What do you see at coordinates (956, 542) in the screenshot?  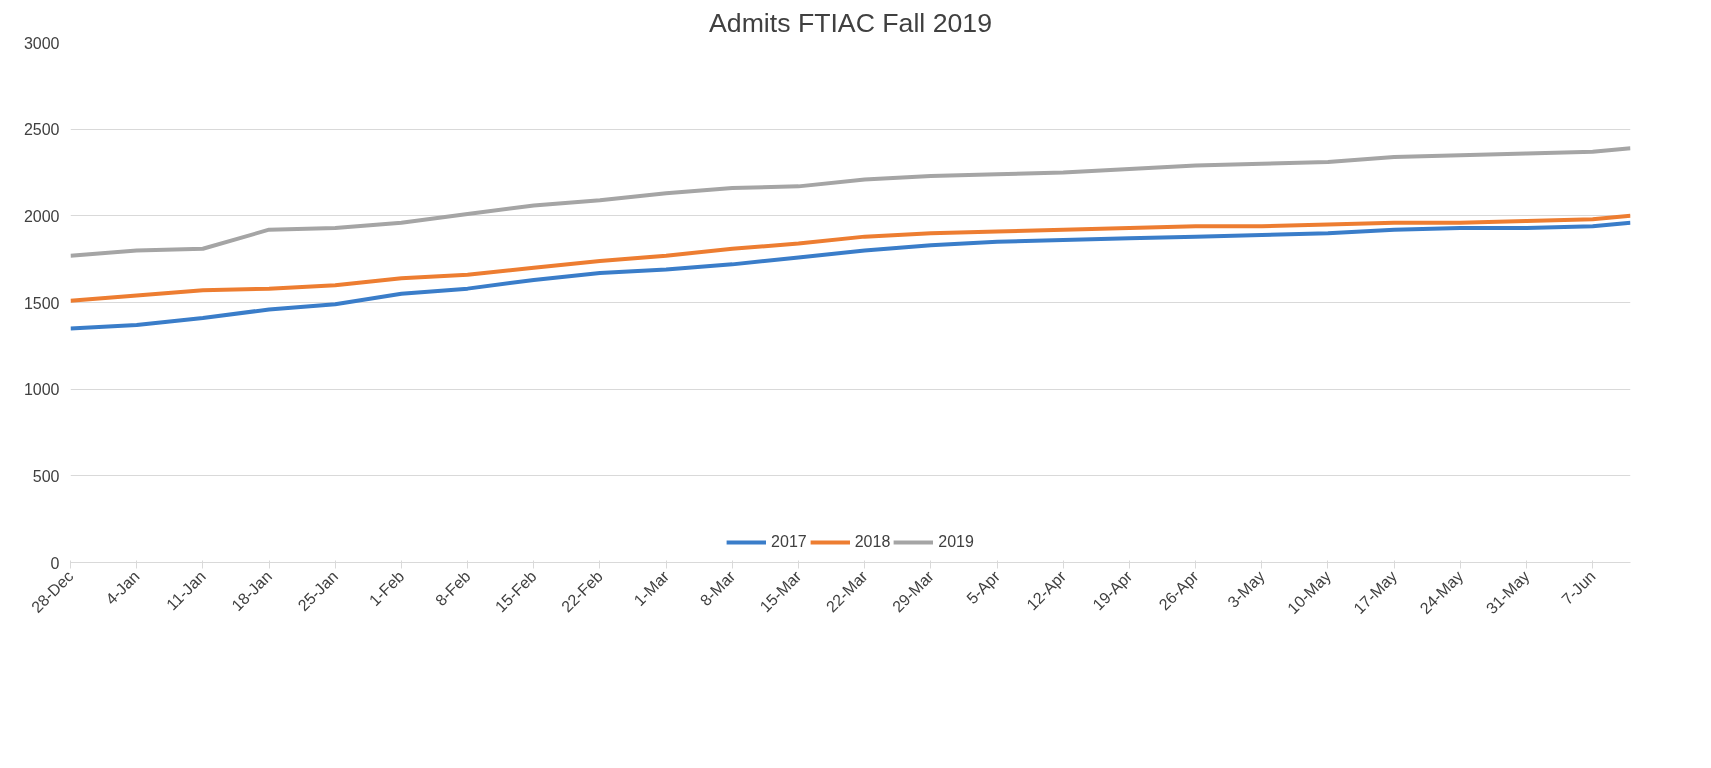 I see `legend-label: 2019` at bounding box center [956, 542].